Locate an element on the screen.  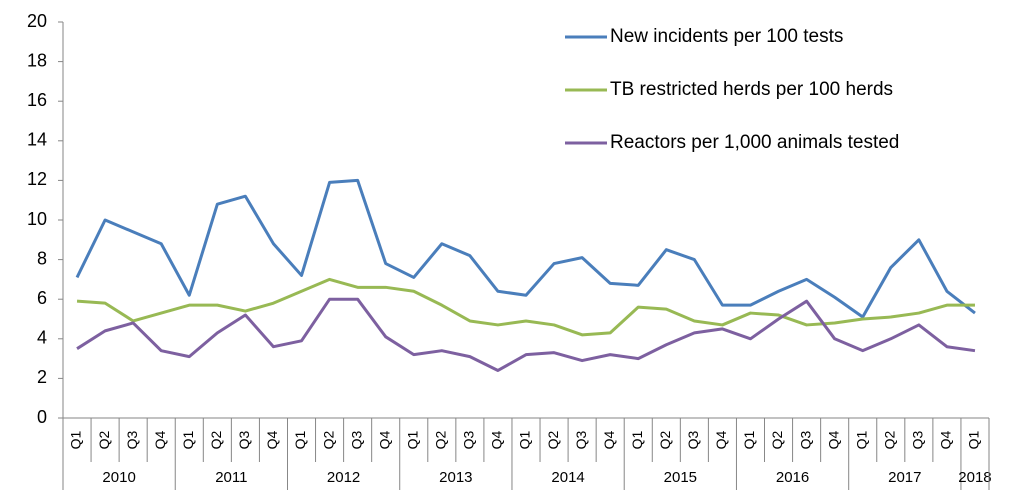
year-label: 2018 is located at coordinates (974, 477).